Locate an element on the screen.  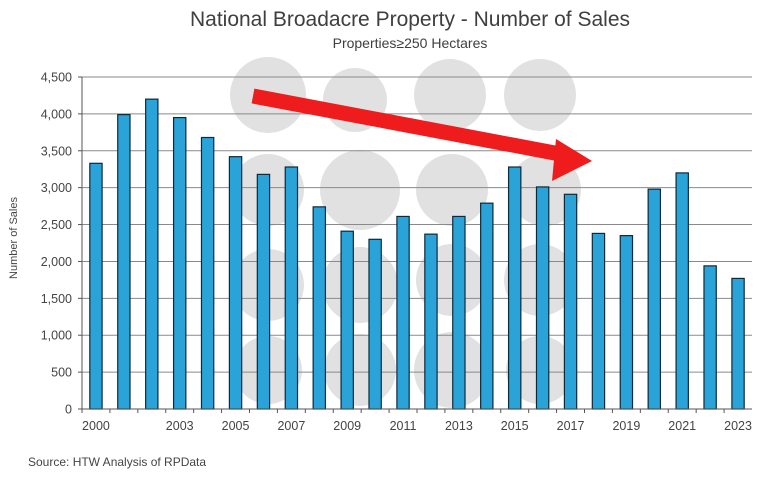
y-tick-label: 1,000 is located at coordinates (56, 336).